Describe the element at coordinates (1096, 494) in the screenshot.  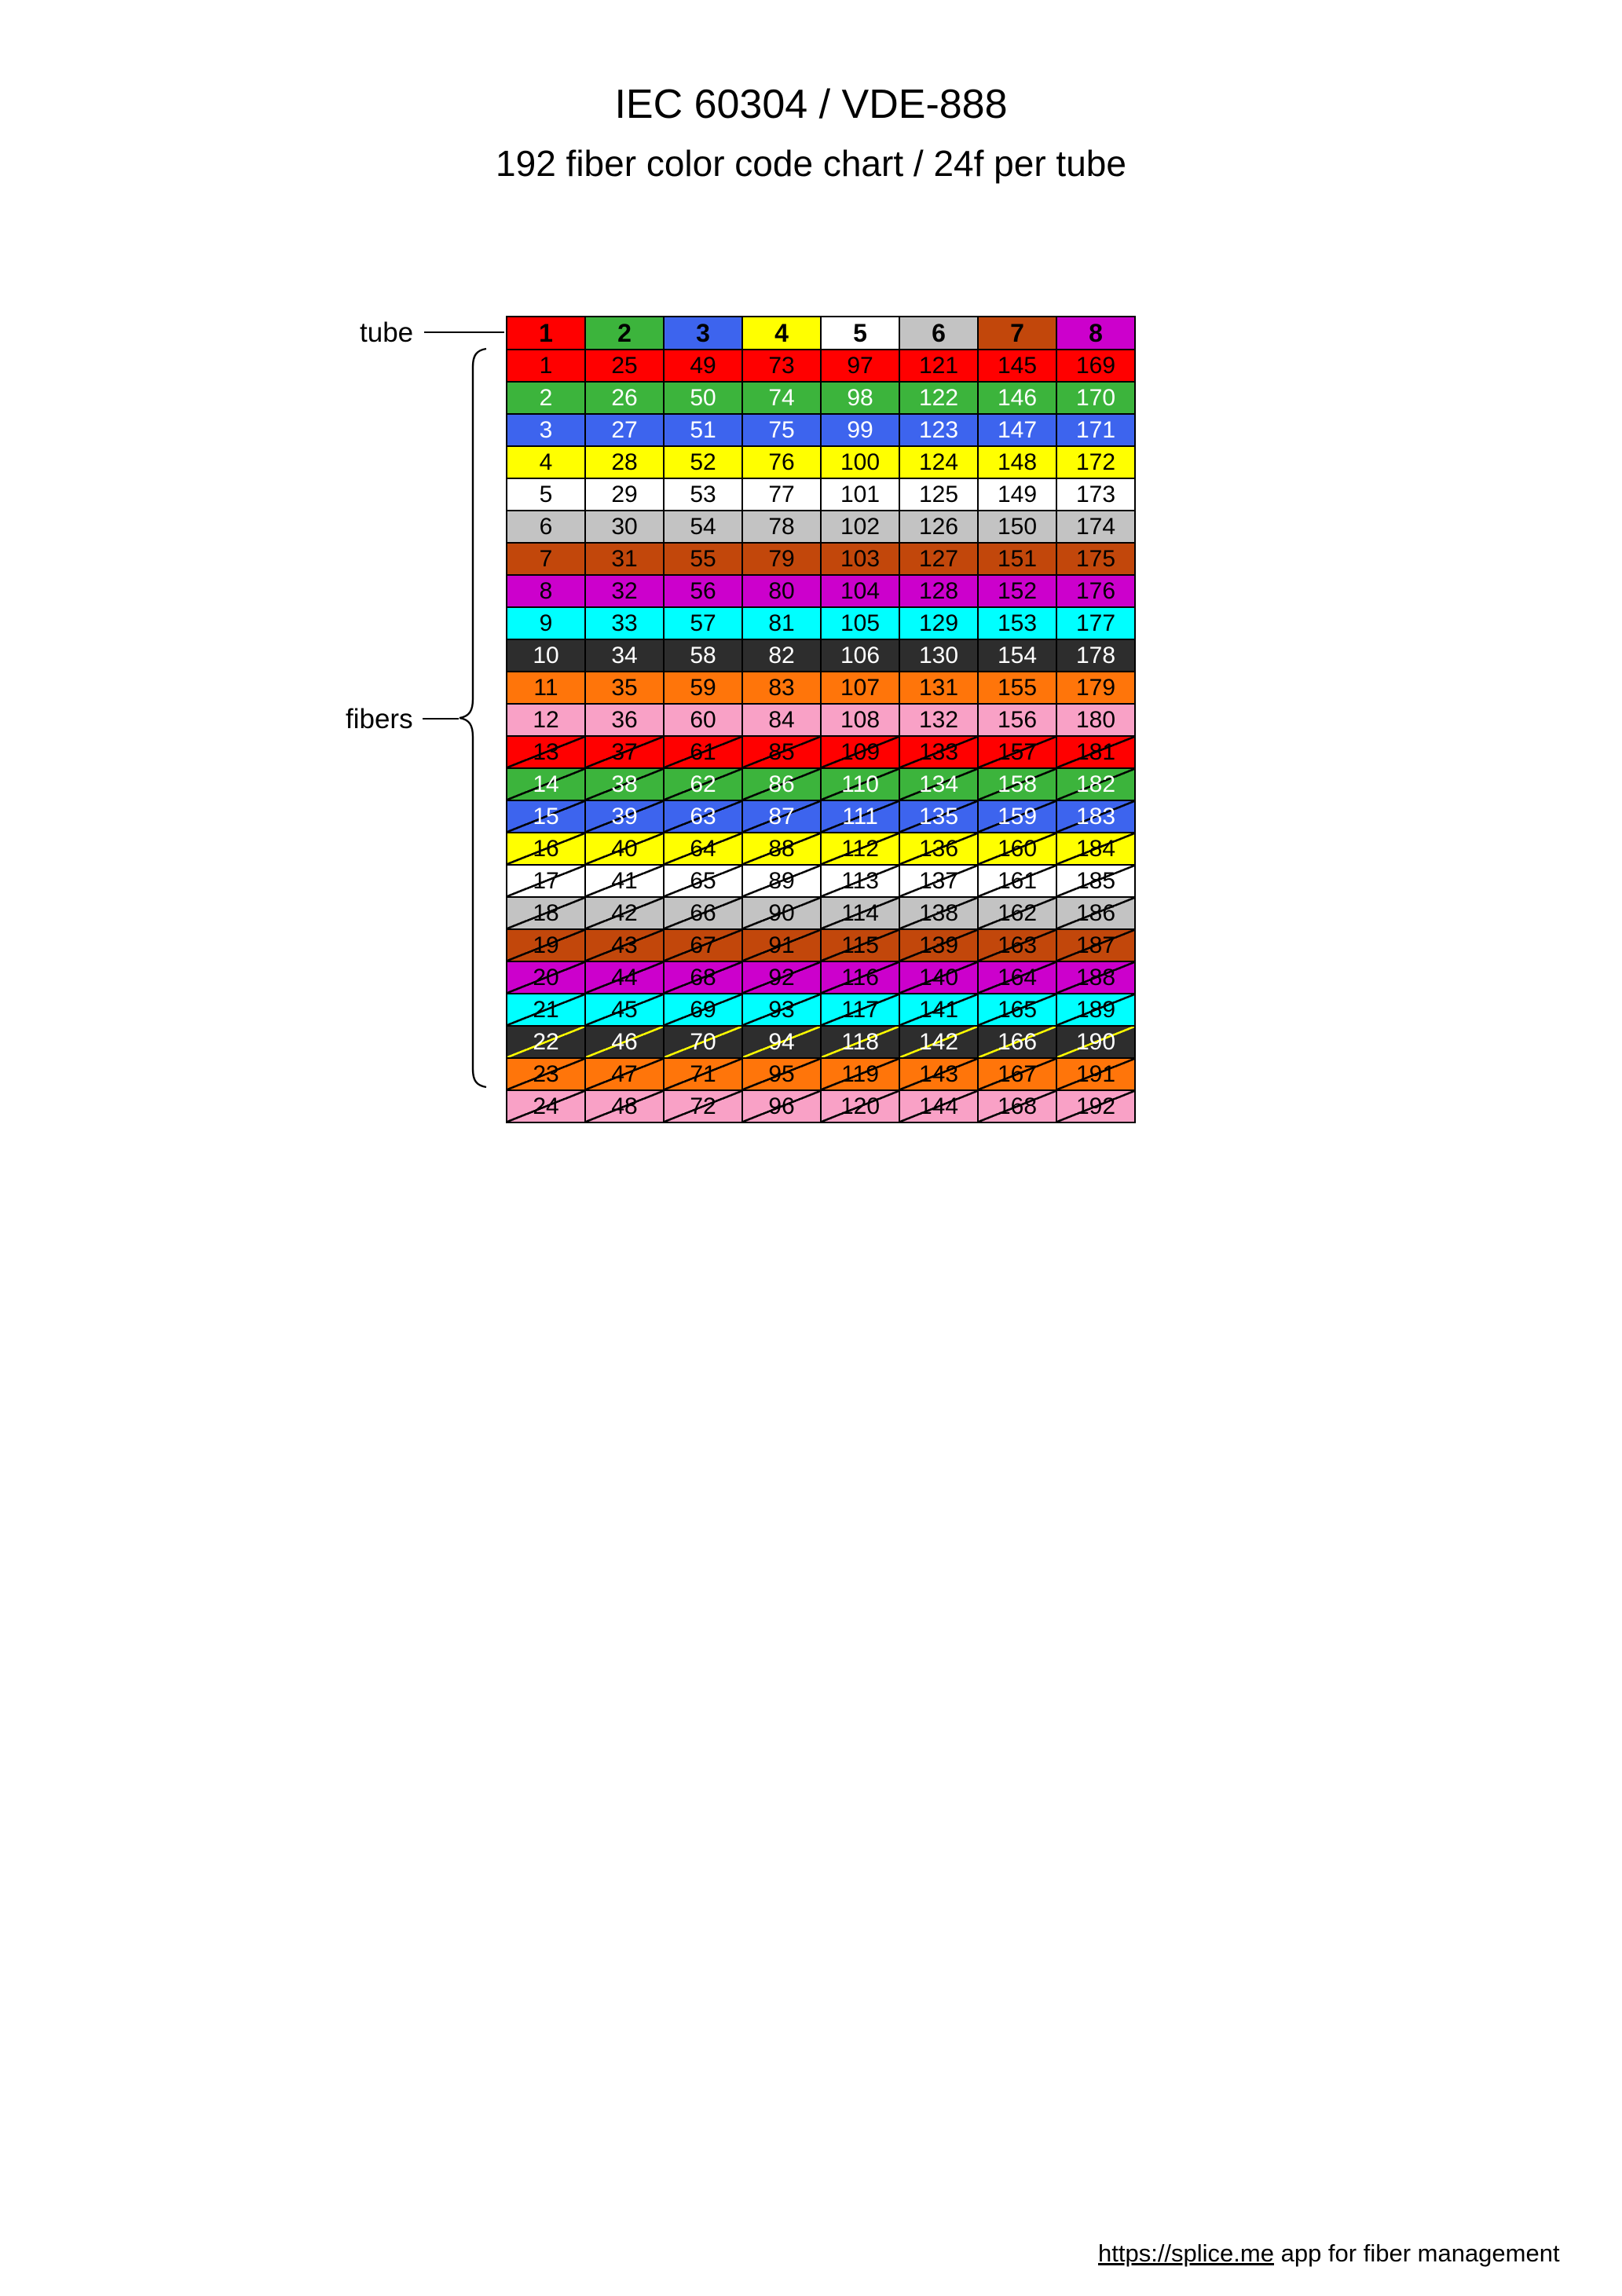
I see `fiber-cell: 173` at that location.